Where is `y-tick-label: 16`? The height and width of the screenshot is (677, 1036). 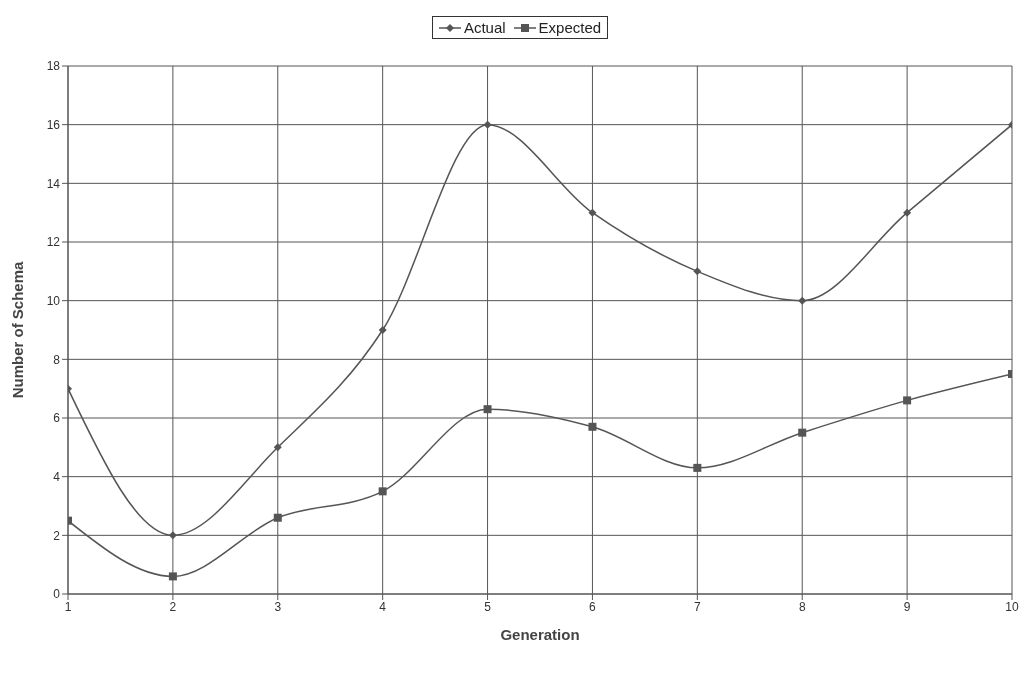
y-tick-label: 16 is located at coordinates (53, 124).